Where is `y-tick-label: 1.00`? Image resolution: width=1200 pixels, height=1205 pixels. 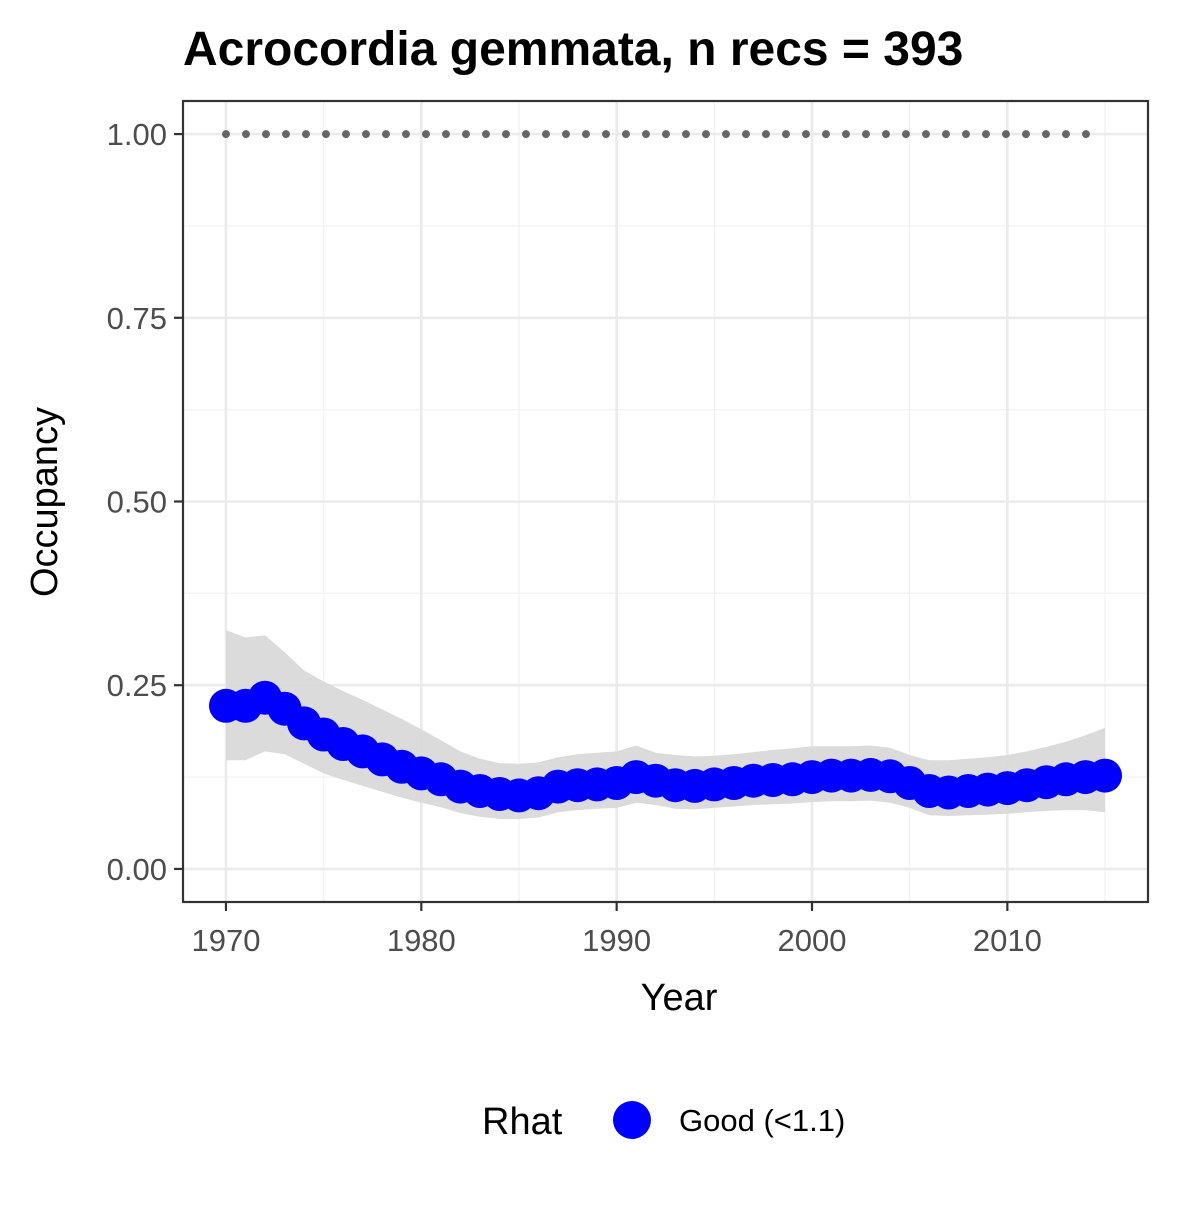
y-tick-label: 1.00 is located at coordinates (137, 134).